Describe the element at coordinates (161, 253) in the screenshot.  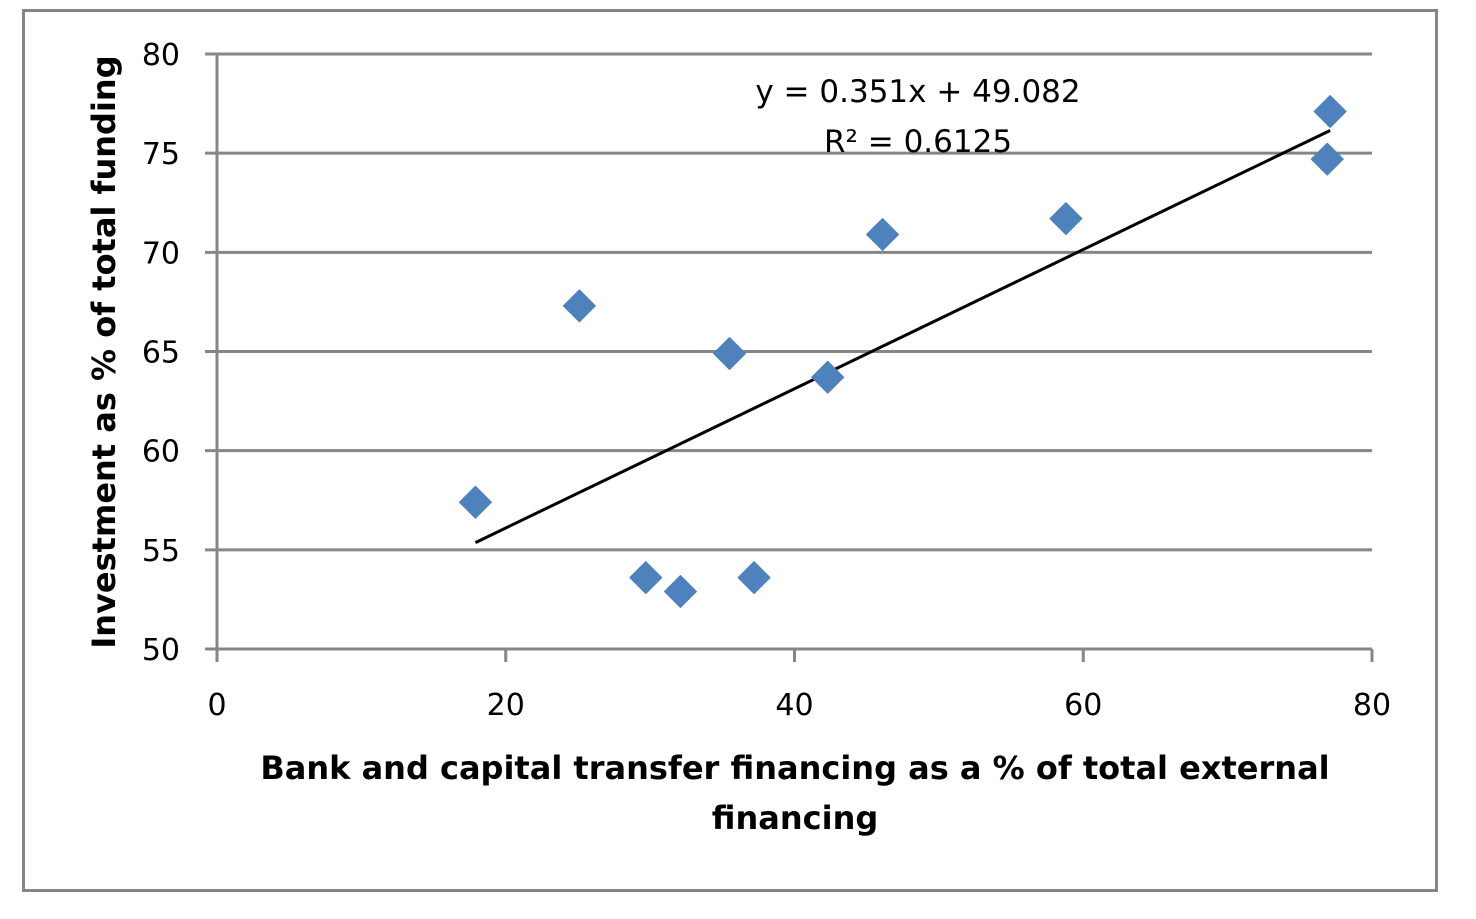
I see `y-tick-label: 70` at that location.